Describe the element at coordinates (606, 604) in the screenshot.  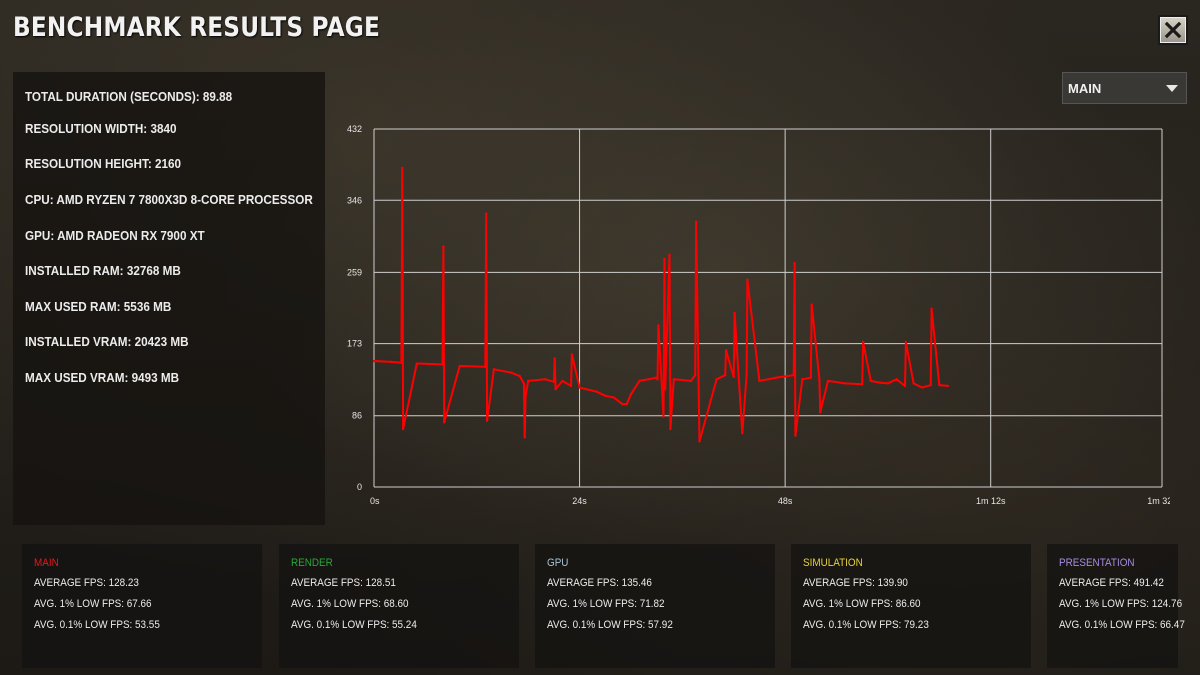
I see `stat-1-low-fps: AVG. 1% LOW FPS: 71.82` at that location.